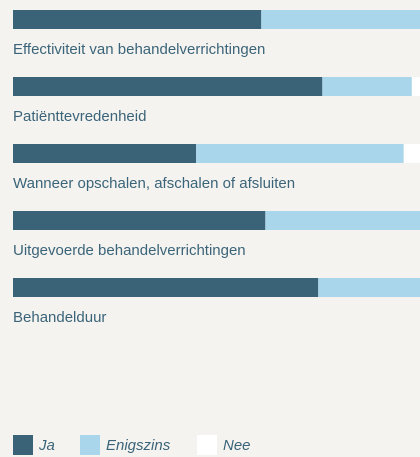 The height and width of the screenshot is (457, 420). I want to click on legend-text: Nee, so click(237, 445).